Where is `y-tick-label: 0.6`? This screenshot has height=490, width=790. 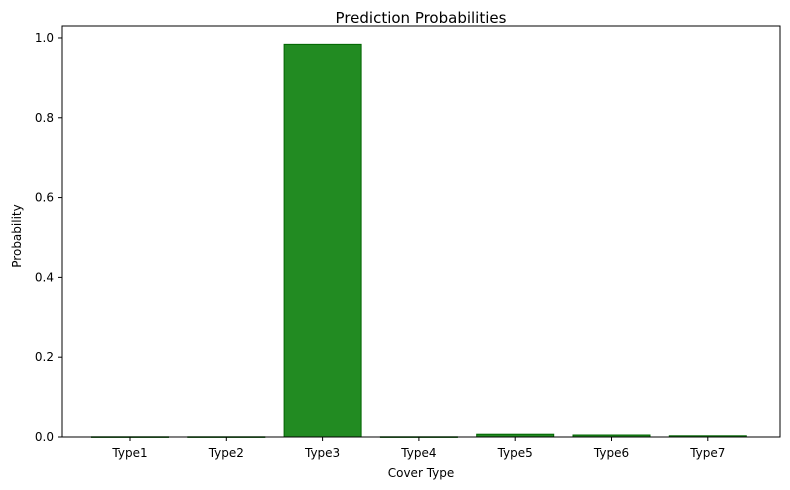
y-tick-label: 0.6 is located at coordinates (44, 198).